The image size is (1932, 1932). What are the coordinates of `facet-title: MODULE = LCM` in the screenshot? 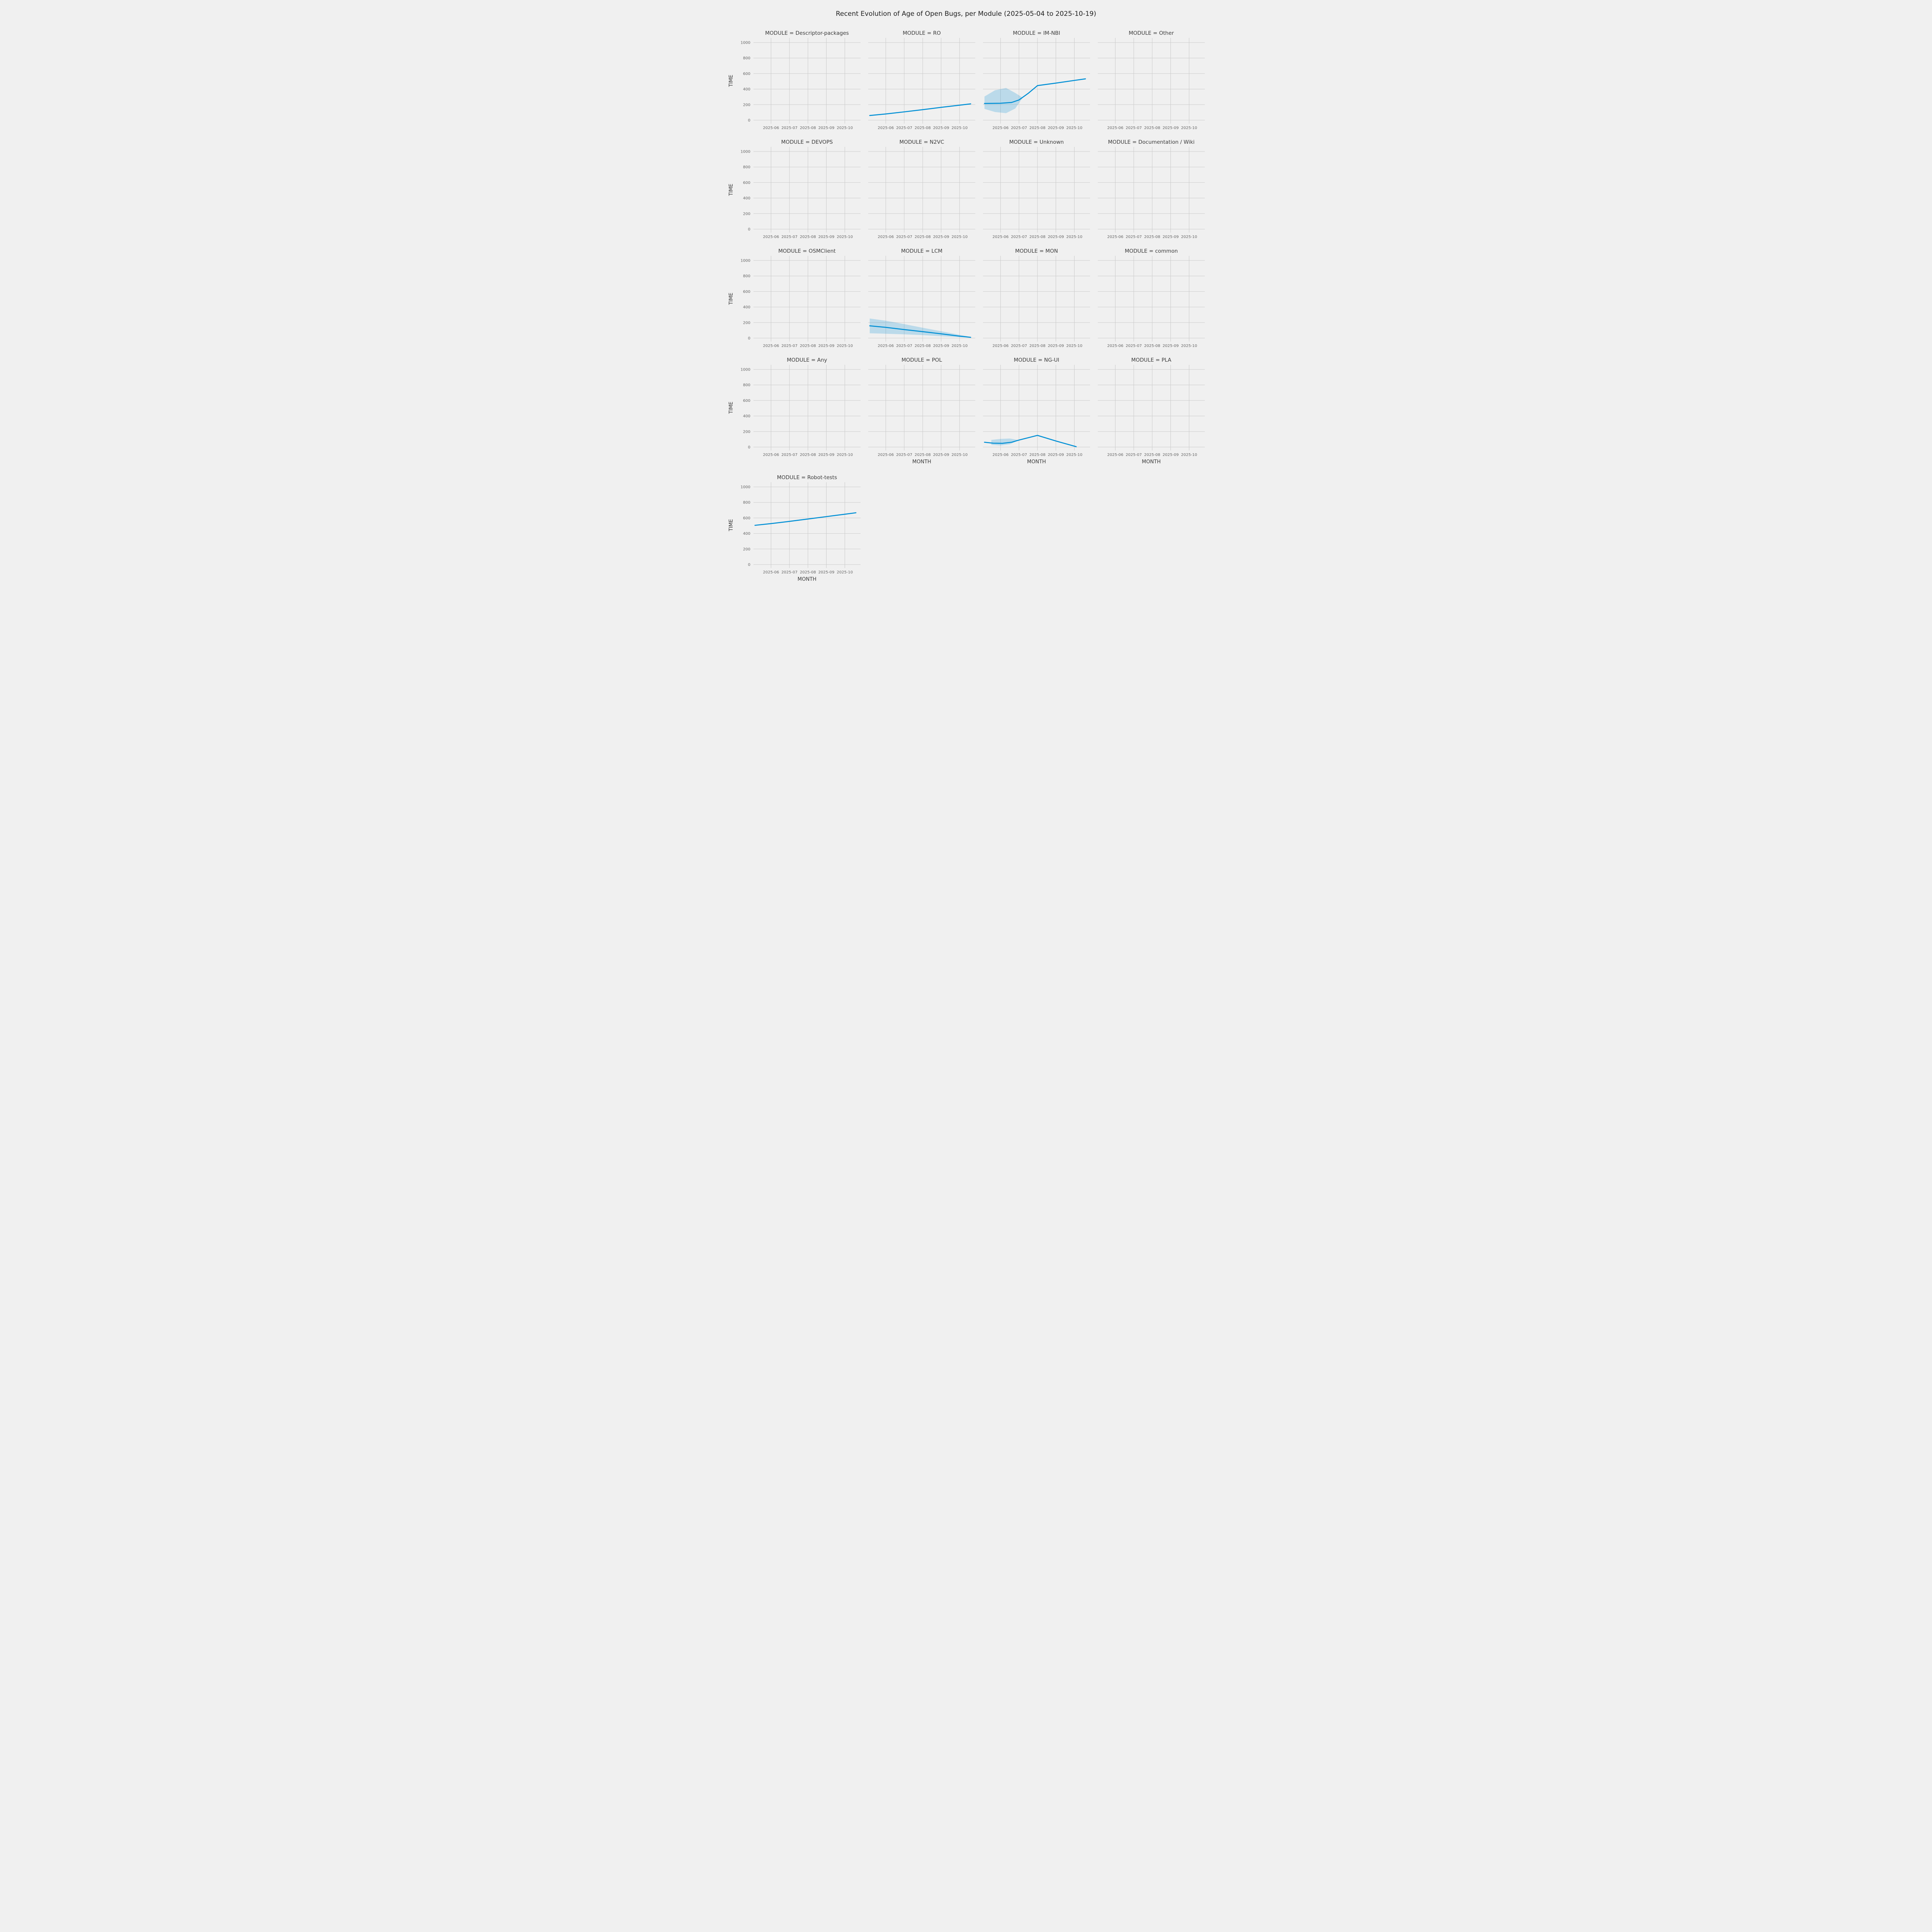 It's located at (922, 251).